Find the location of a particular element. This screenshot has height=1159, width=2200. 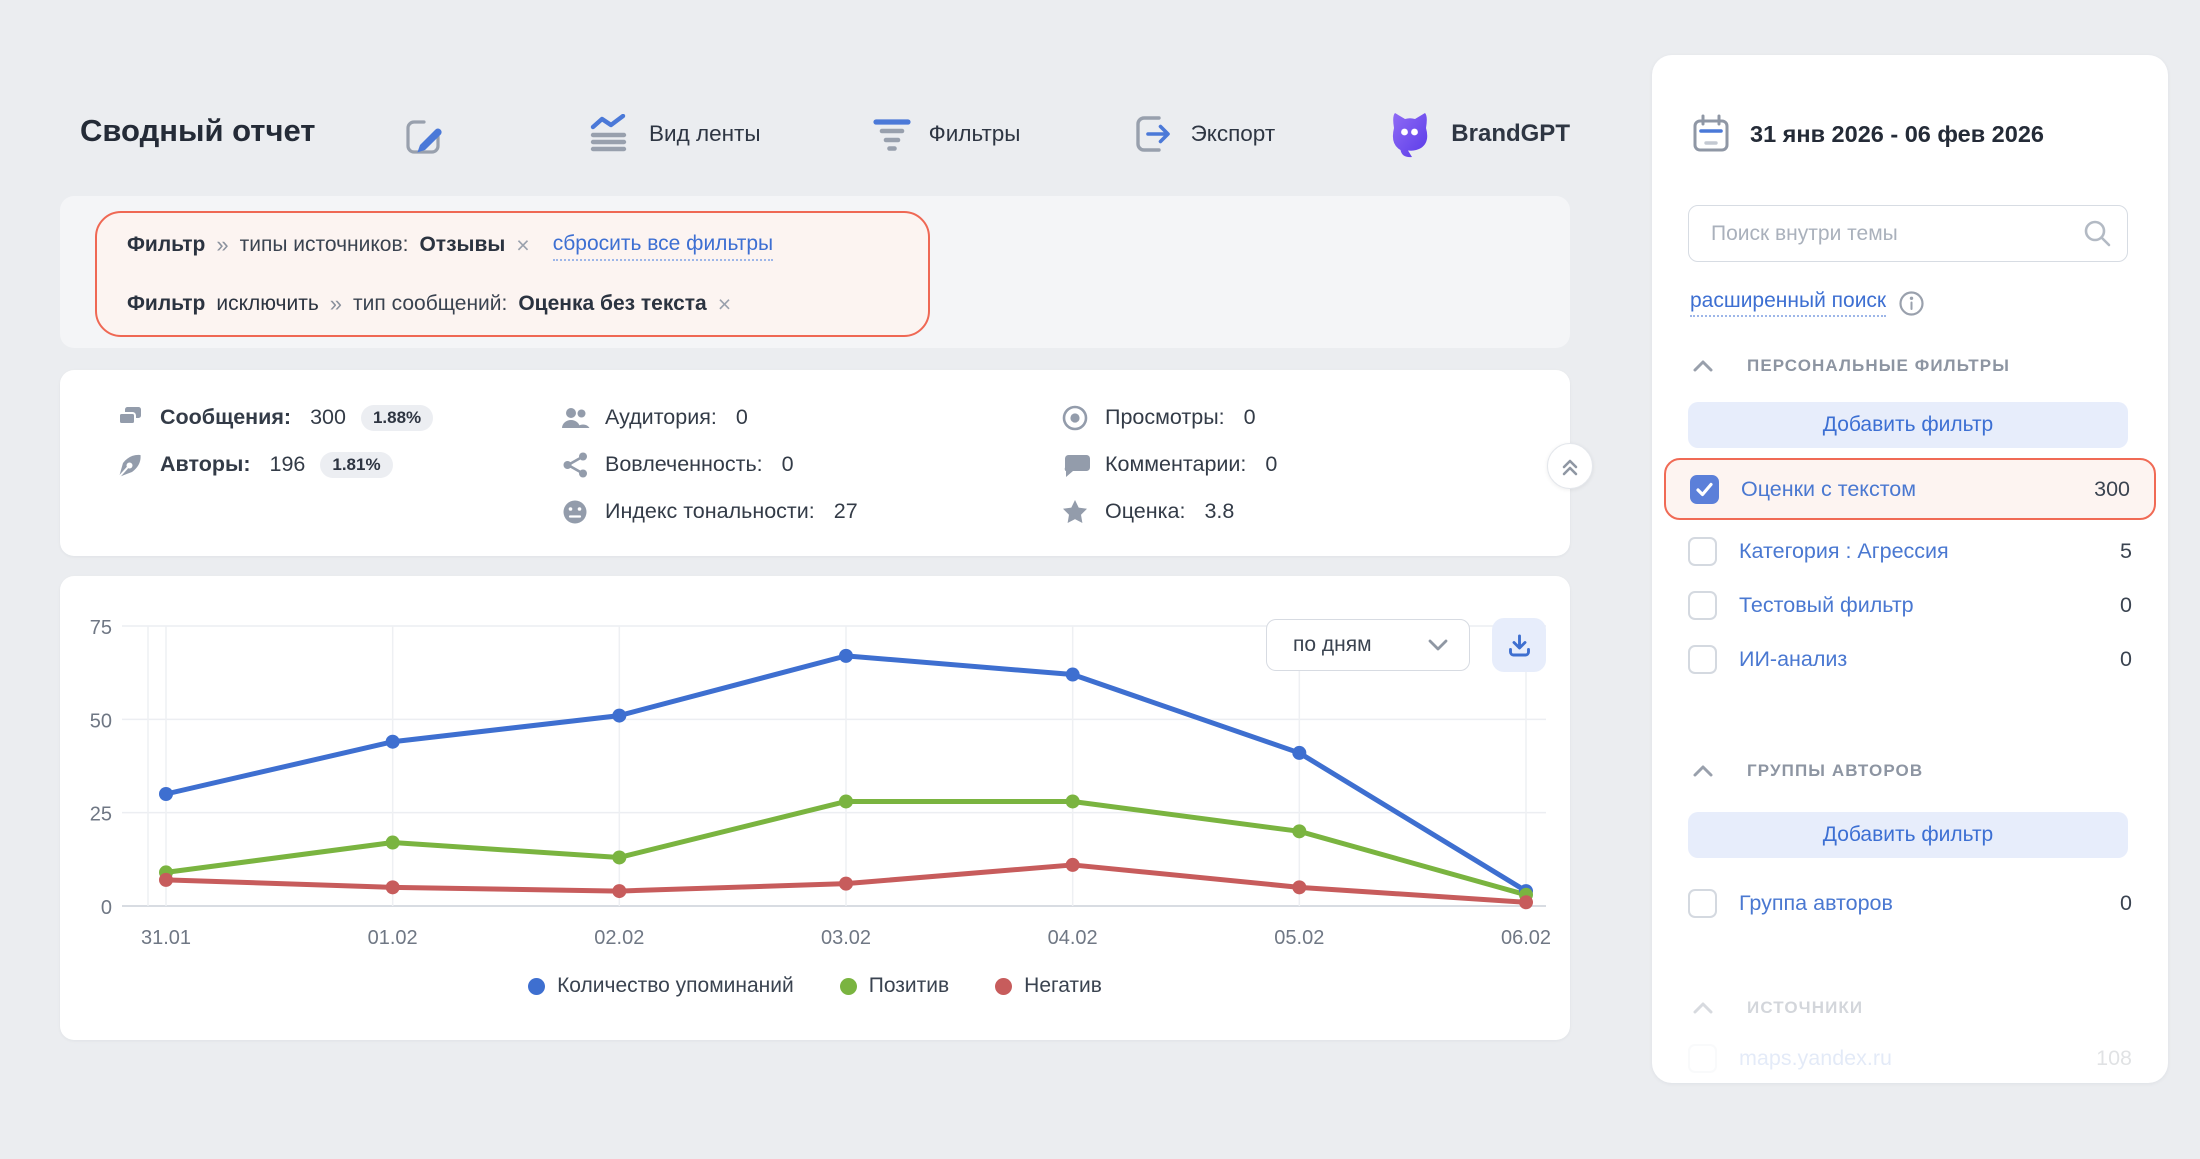

stat-label: Аудитория: is located at coordinates (661, 417).